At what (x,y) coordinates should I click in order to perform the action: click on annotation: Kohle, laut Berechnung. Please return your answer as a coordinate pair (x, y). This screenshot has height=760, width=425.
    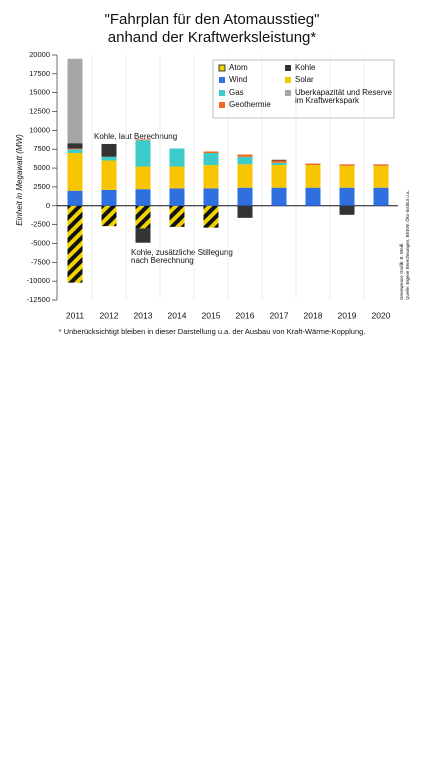
    Looking at the image, I should click on (135, 136).